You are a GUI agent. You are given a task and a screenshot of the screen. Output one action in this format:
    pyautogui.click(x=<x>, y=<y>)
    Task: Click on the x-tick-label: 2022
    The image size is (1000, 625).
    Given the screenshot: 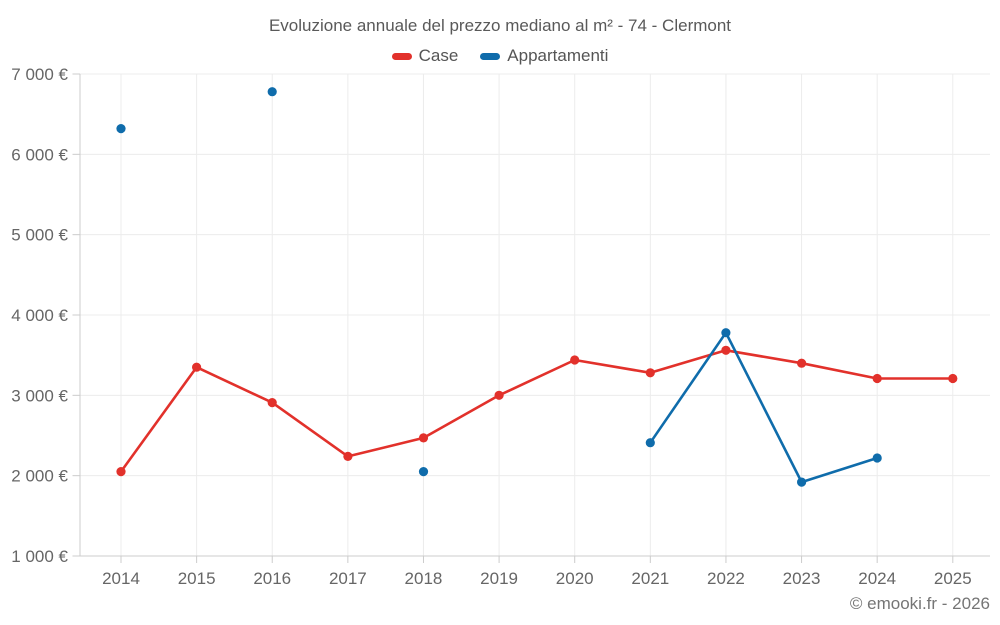 What is the action you would take?
    pyautogui.click(x=726, y=578)
    